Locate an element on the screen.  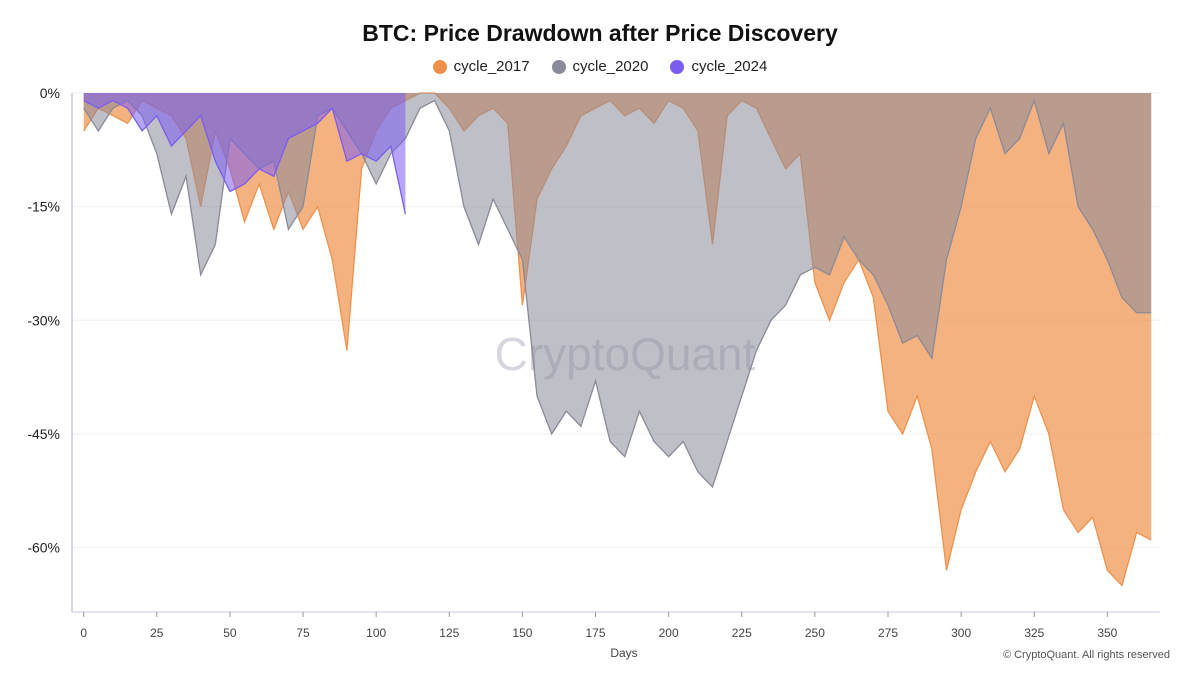
x-tick-label: 350 is located at coordinates (1107, 633).